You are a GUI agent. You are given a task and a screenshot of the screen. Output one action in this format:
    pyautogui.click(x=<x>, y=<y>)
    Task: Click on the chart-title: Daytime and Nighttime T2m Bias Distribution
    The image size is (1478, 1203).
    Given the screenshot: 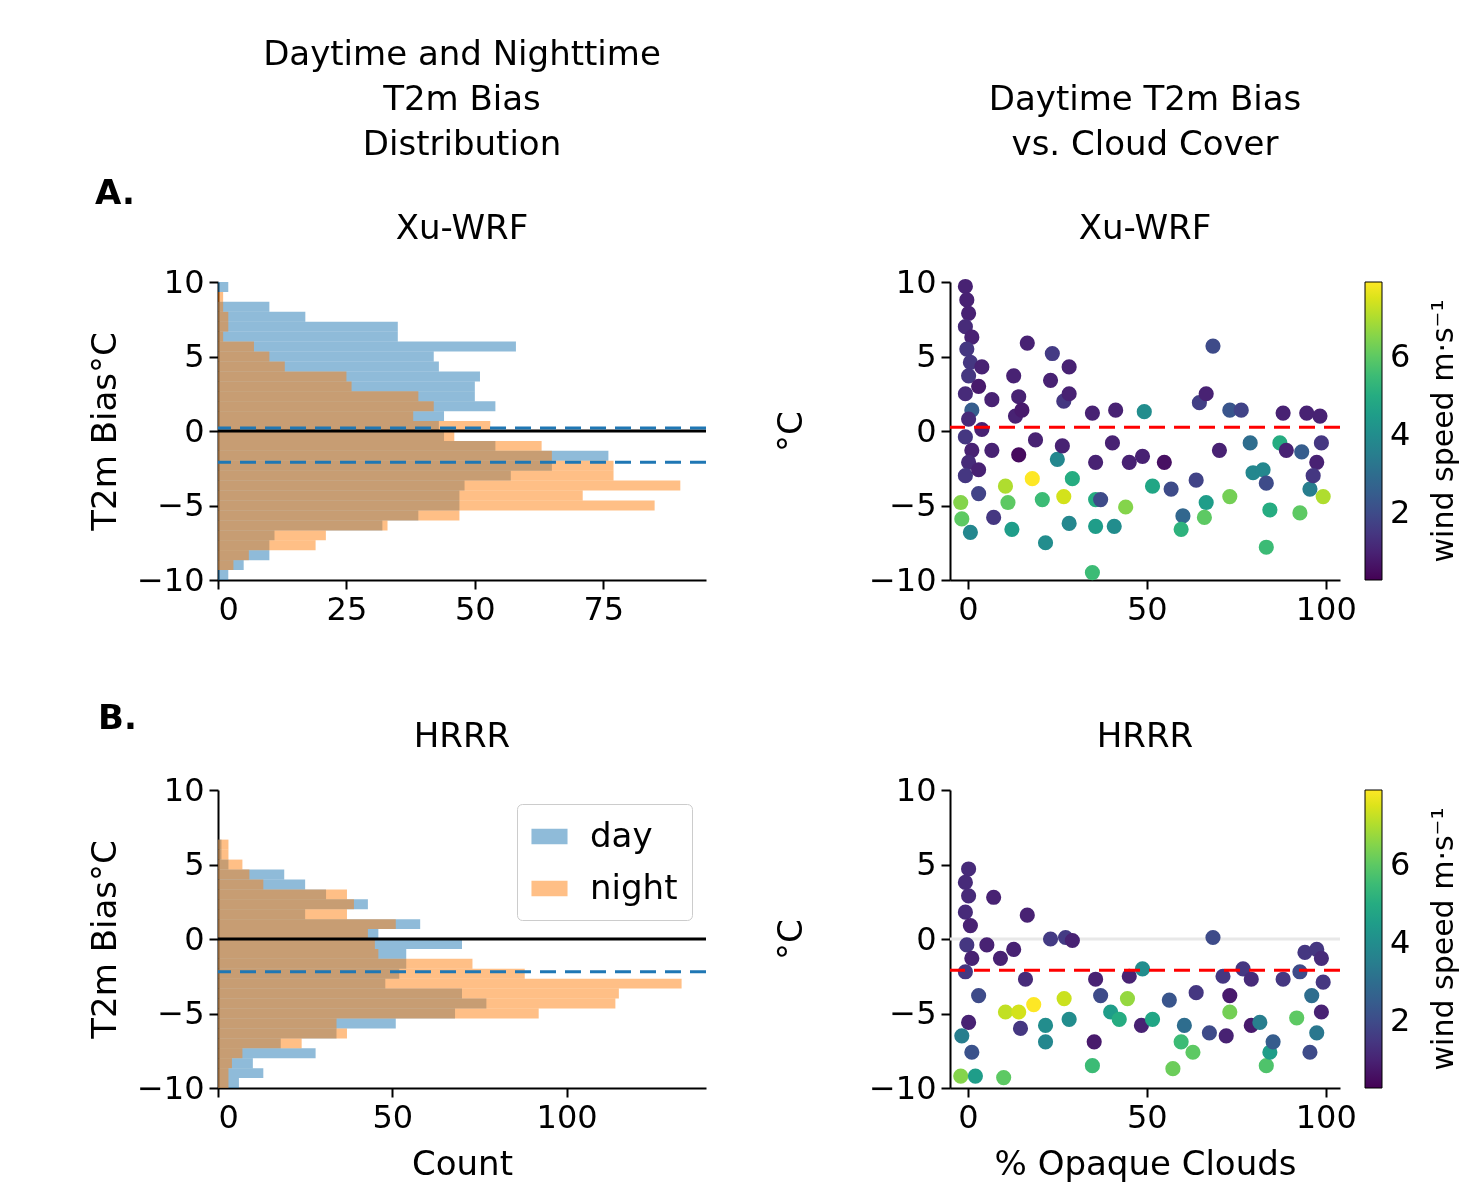 What is the action you would take?
    pyautogui.click(x=462, y=98)
    